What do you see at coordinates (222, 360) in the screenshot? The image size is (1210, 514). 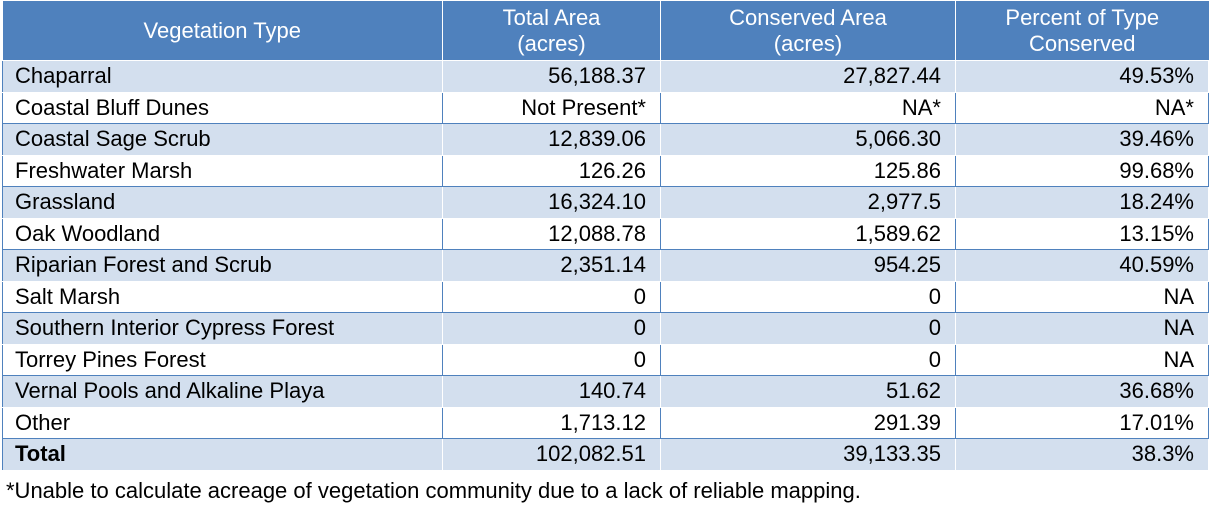 I see `cell-vegetation-type: Torrey Pines Forest` at bounding box center [222, 360].